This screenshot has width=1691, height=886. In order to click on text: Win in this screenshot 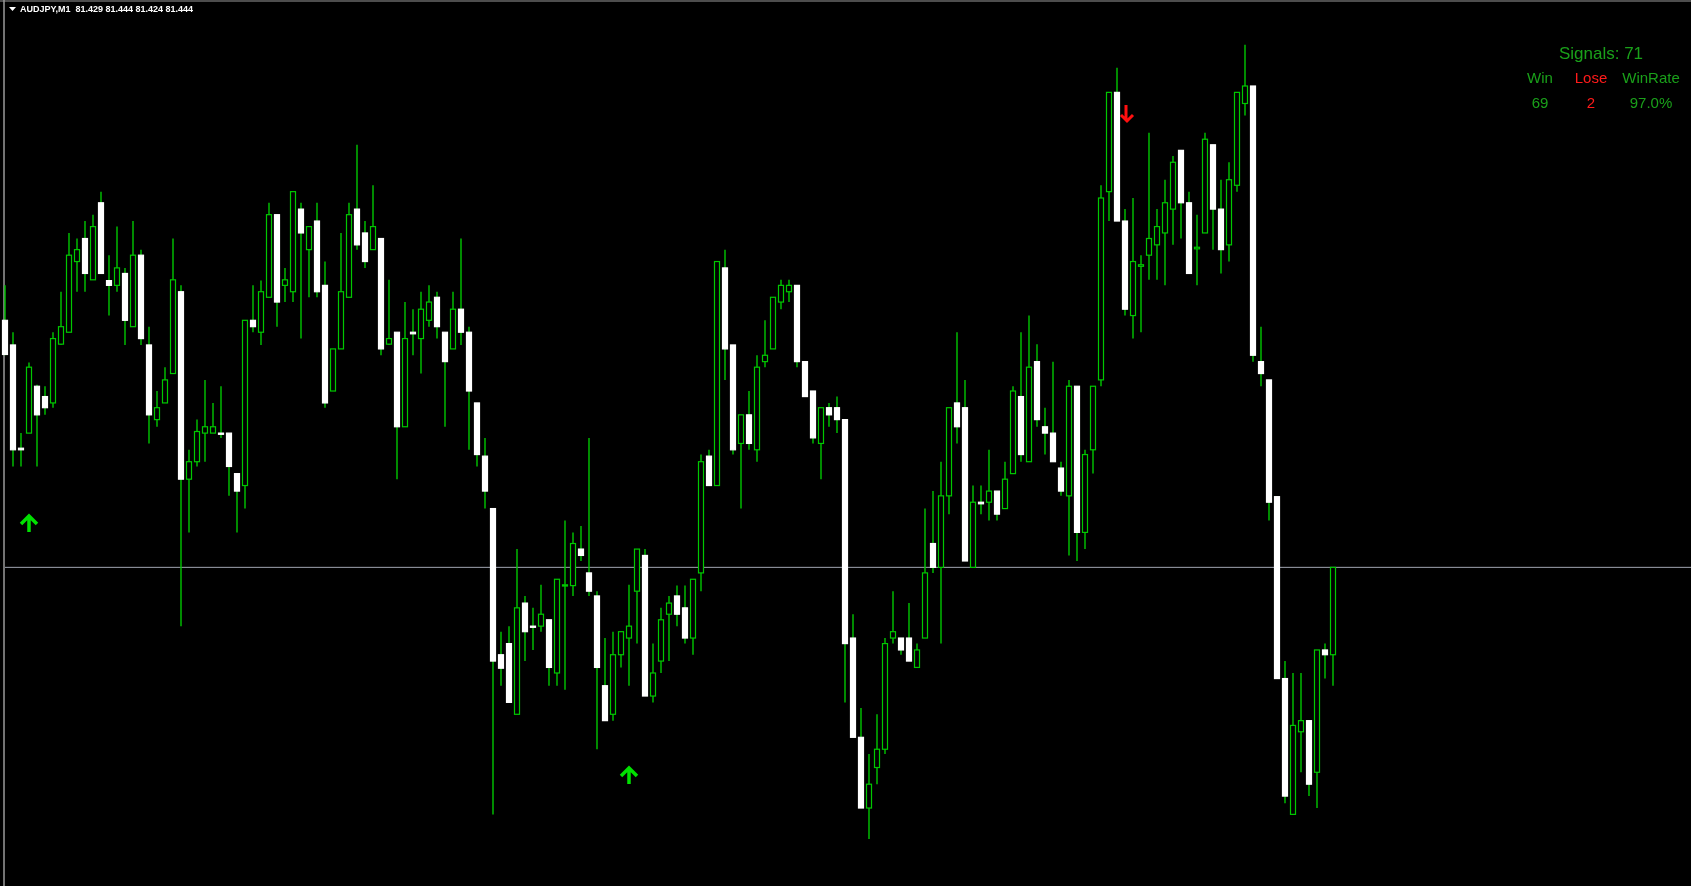, I will do `click(1540, 77)`.